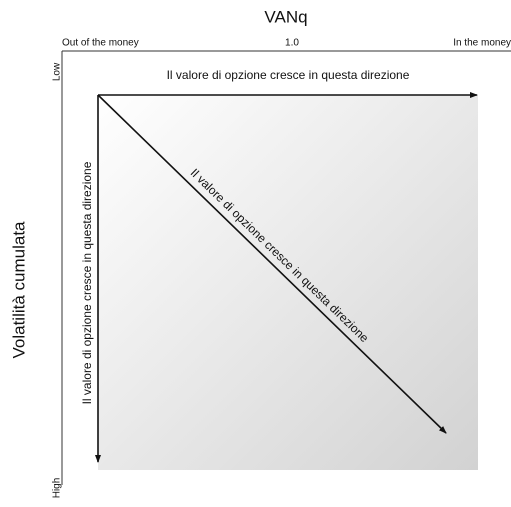 This screenshot has width=511, height=507. Describe the element at coordinates (482, 43) in the screenshot. I see `top-axis-right-label: In the money` at that location.